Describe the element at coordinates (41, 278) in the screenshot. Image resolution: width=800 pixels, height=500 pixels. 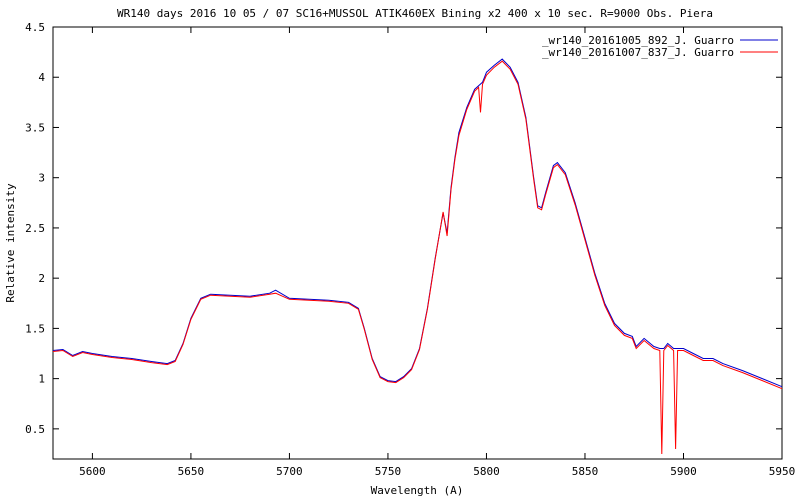
I see `y-tick-label: 2` at that location.